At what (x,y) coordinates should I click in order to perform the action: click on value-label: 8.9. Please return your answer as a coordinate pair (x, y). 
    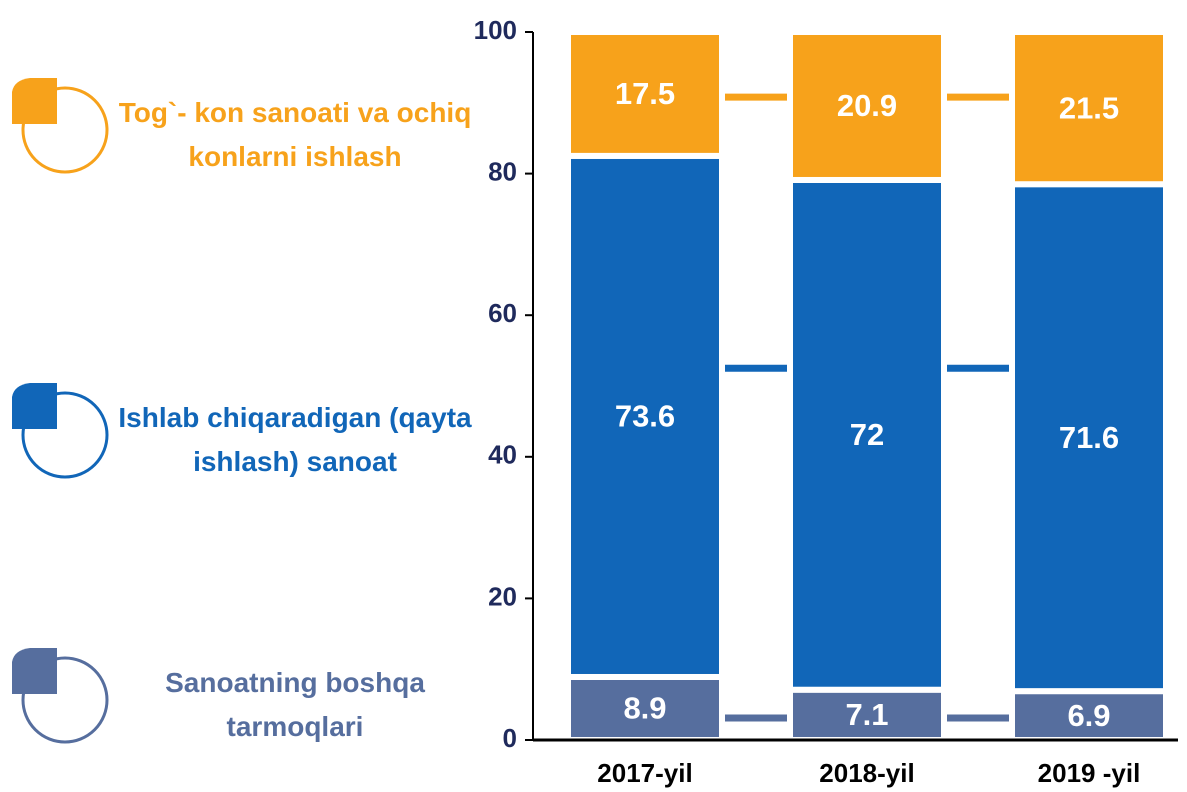
    Looking at the image, I should click on (644, 708).